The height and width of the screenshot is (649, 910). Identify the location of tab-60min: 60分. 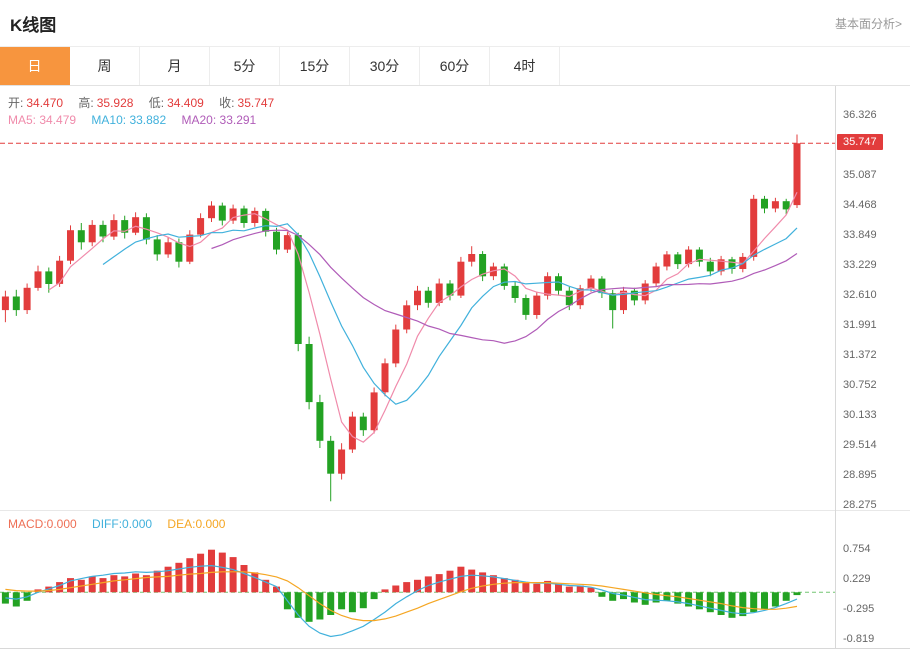
(455, 66).